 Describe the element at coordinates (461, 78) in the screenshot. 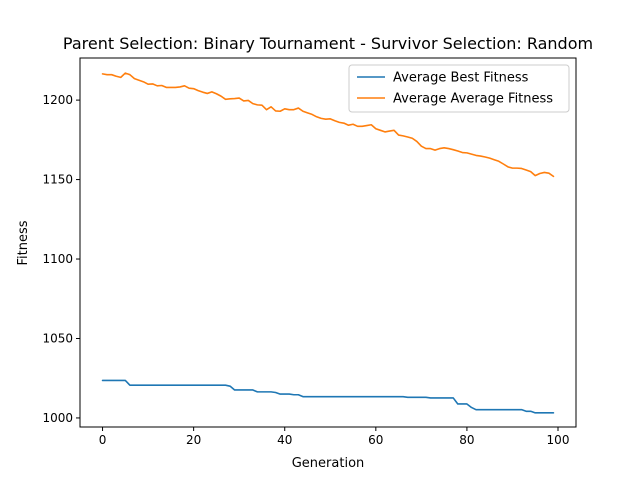

I see `legend-entry-label: Average Best Fitness` at that location.